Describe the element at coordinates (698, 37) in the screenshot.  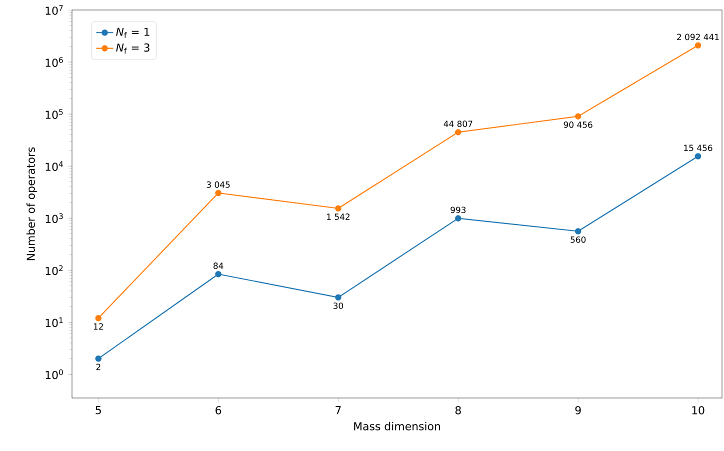
I see `data-label: 2 092 441` at that location.